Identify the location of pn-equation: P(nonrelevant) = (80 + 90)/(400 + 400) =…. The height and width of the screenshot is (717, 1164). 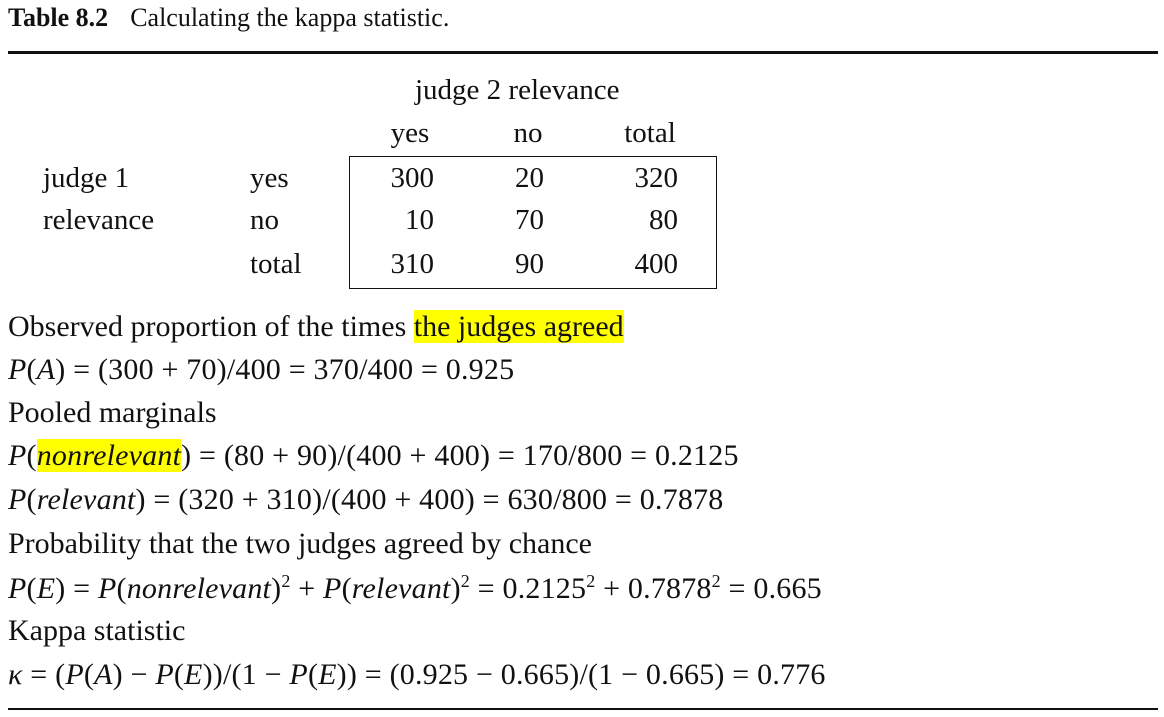
(373, 455).